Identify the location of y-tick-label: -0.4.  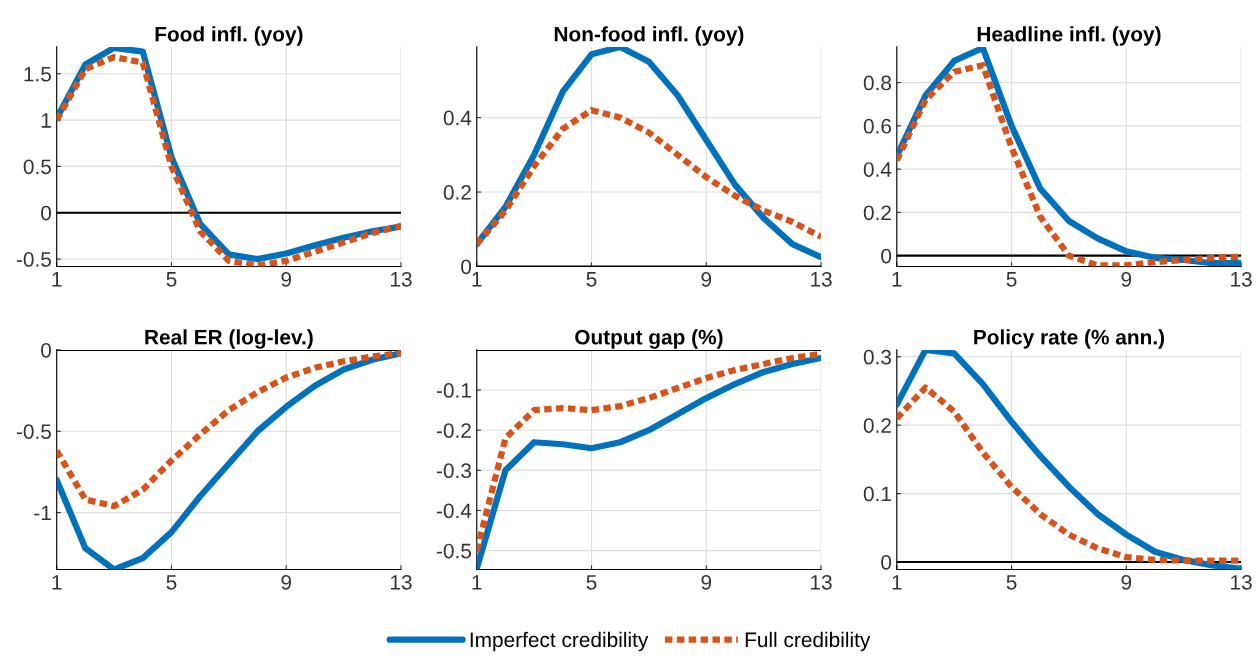
(454, 511).